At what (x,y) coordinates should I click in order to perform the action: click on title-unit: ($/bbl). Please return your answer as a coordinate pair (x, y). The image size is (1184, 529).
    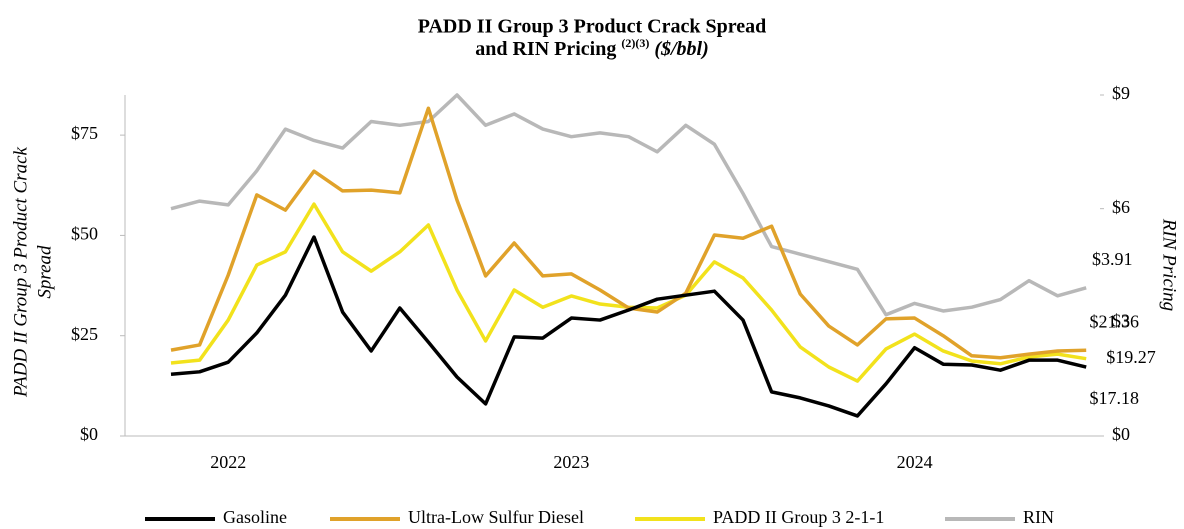
    Looking at the image, I should click on (681, 49).